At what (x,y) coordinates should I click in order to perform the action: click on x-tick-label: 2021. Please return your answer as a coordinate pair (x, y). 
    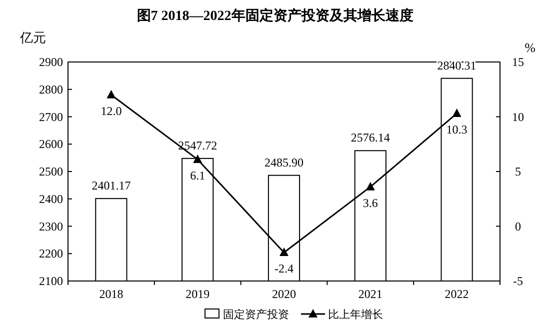
    Looking at the image, I should click on (370, 294).